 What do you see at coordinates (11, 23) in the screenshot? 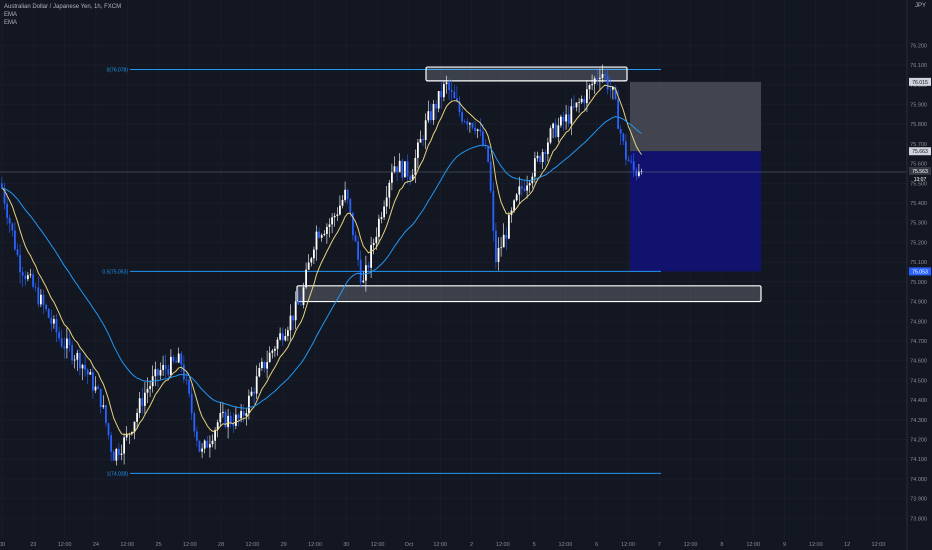
I see `ema-indicator-2: EMA` at bounding box center [11, 23].